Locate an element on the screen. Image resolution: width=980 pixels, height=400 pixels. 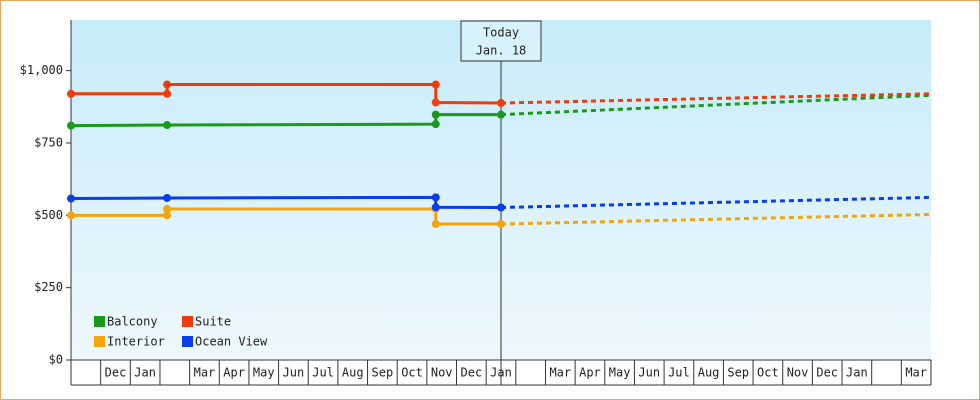
legend-label: Balcony is located at coordinates (132, 322).